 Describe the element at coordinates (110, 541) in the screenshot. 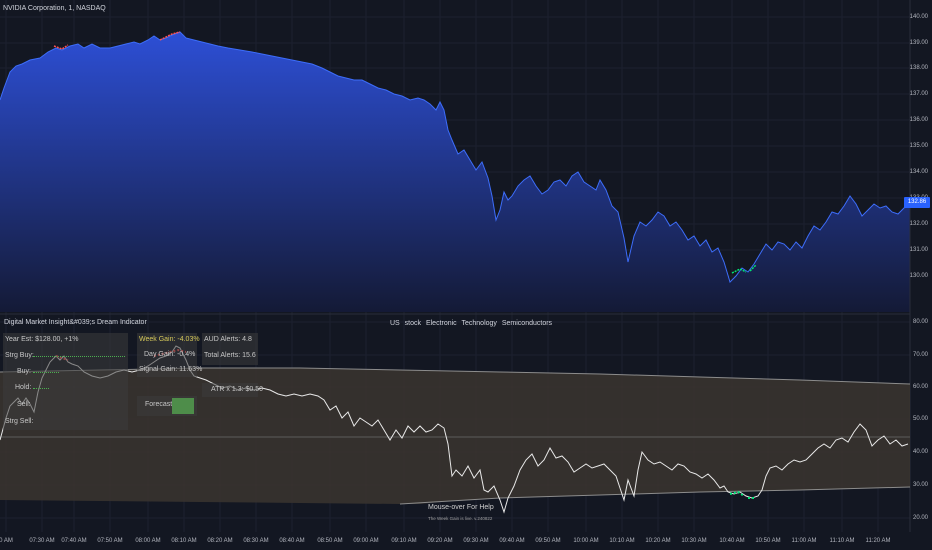

I see `time-tick-label: 07:50 AM` at that location.